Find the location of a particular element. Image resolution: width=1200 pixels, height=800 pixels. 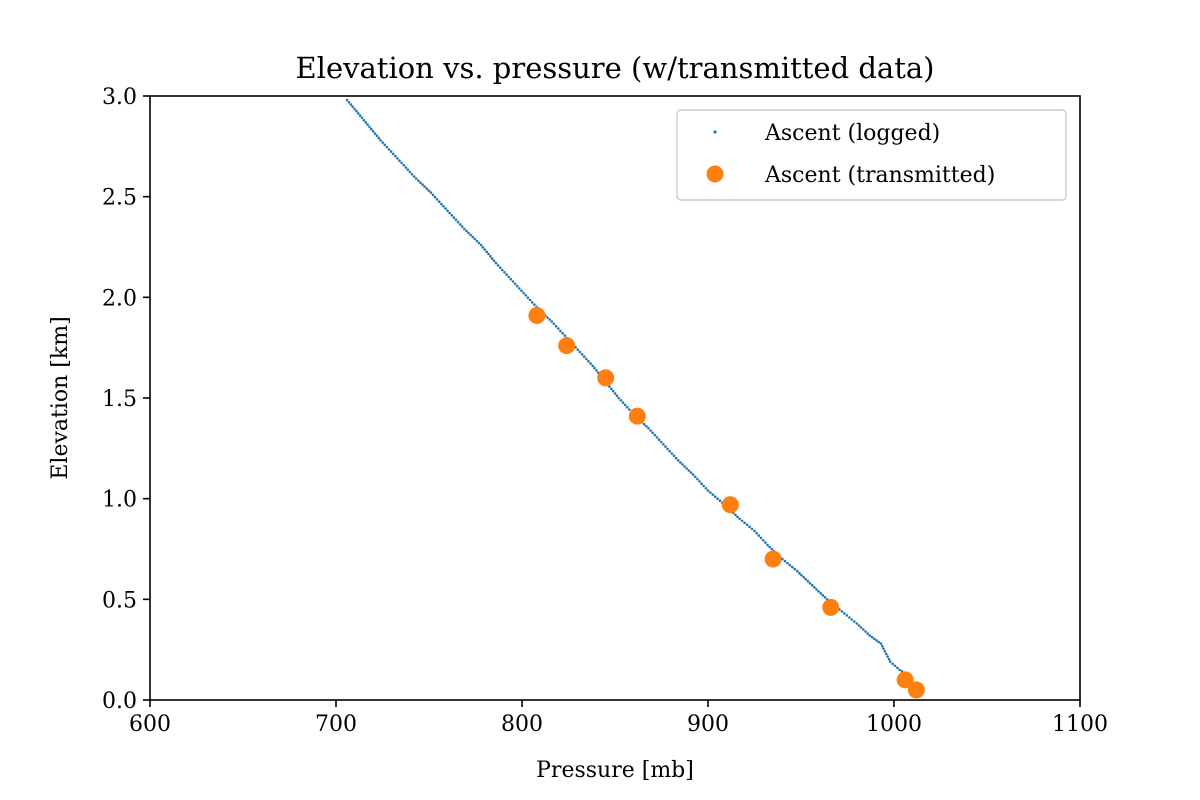

y-axis-label: Elevation [km] is located at coordinates (60, 397).